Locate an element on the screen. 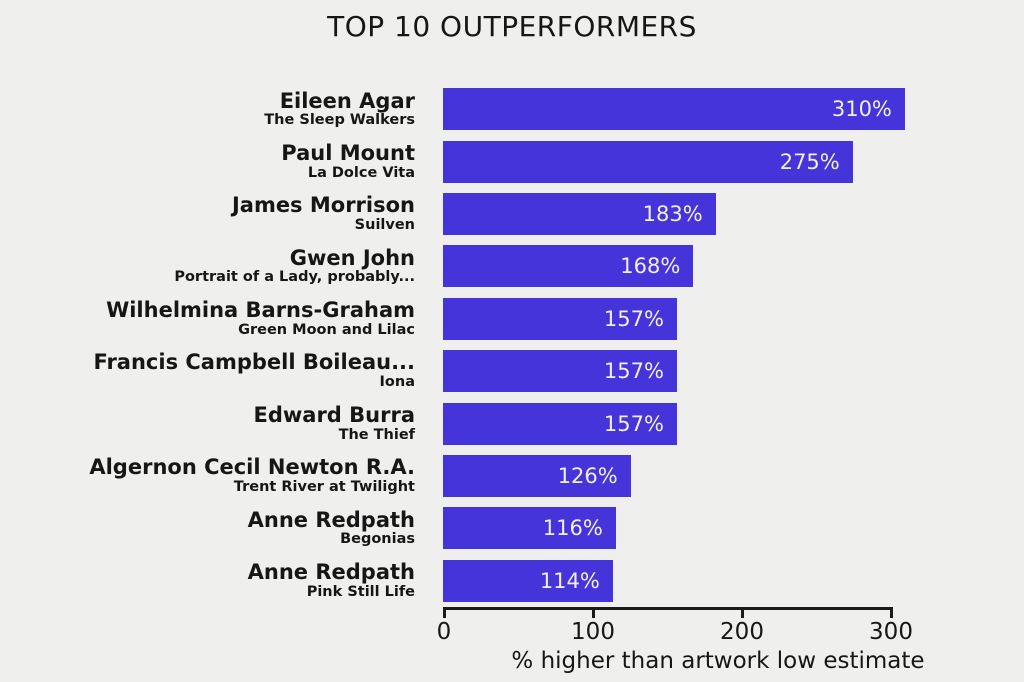  chart-row: Anne Redpath Begonias 116% is located at coordinates (512, 528).